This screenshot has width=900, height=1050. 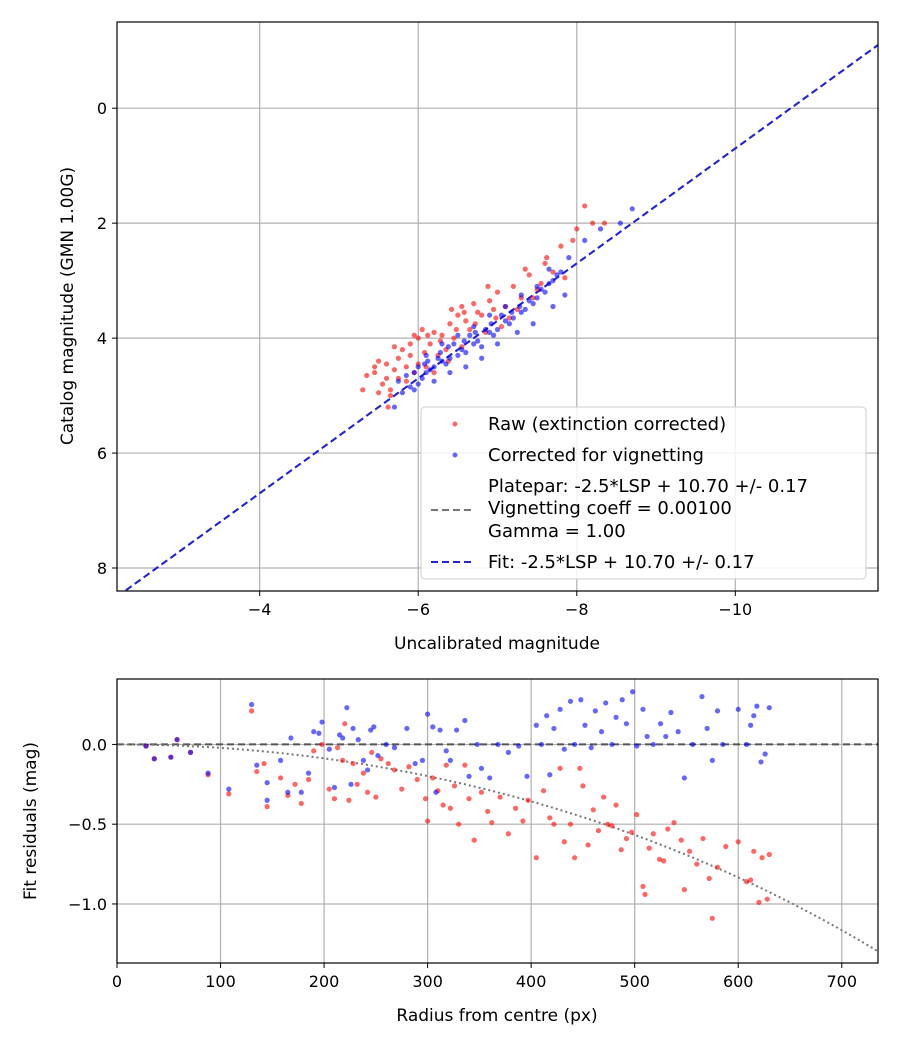 I want to click on x-tick-label: 100, so click(x=220, y=981).